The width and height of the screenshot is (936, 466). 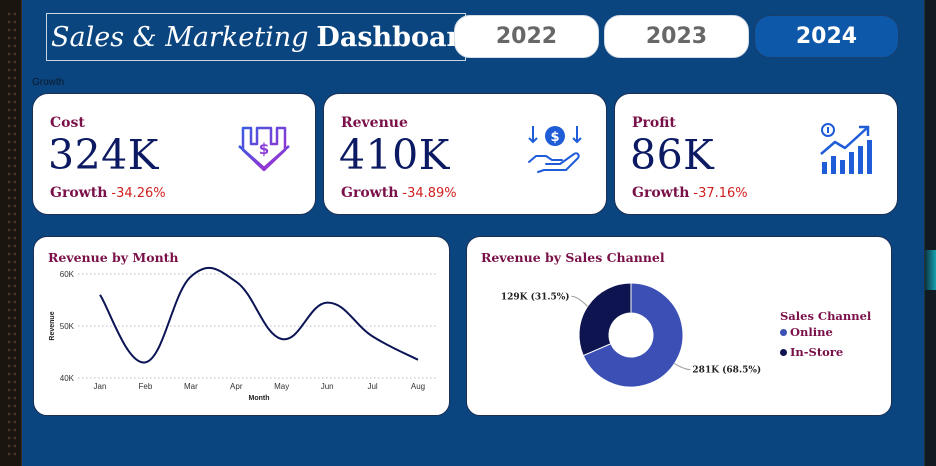 I want to click on legend-title: Sales Channel, so click(x=826, y=316).